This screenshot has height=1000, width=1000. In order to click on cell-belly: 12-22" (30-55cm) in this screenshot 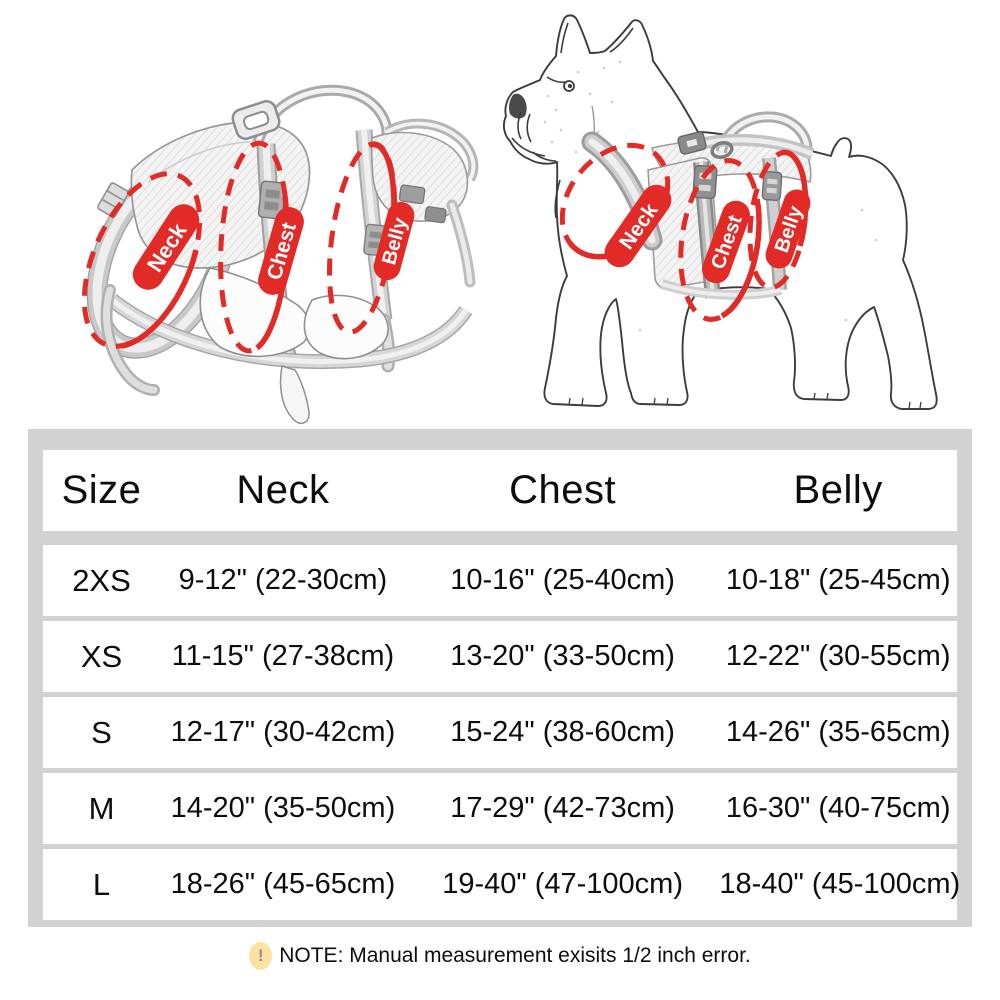, I will do `click(838, 656)`.